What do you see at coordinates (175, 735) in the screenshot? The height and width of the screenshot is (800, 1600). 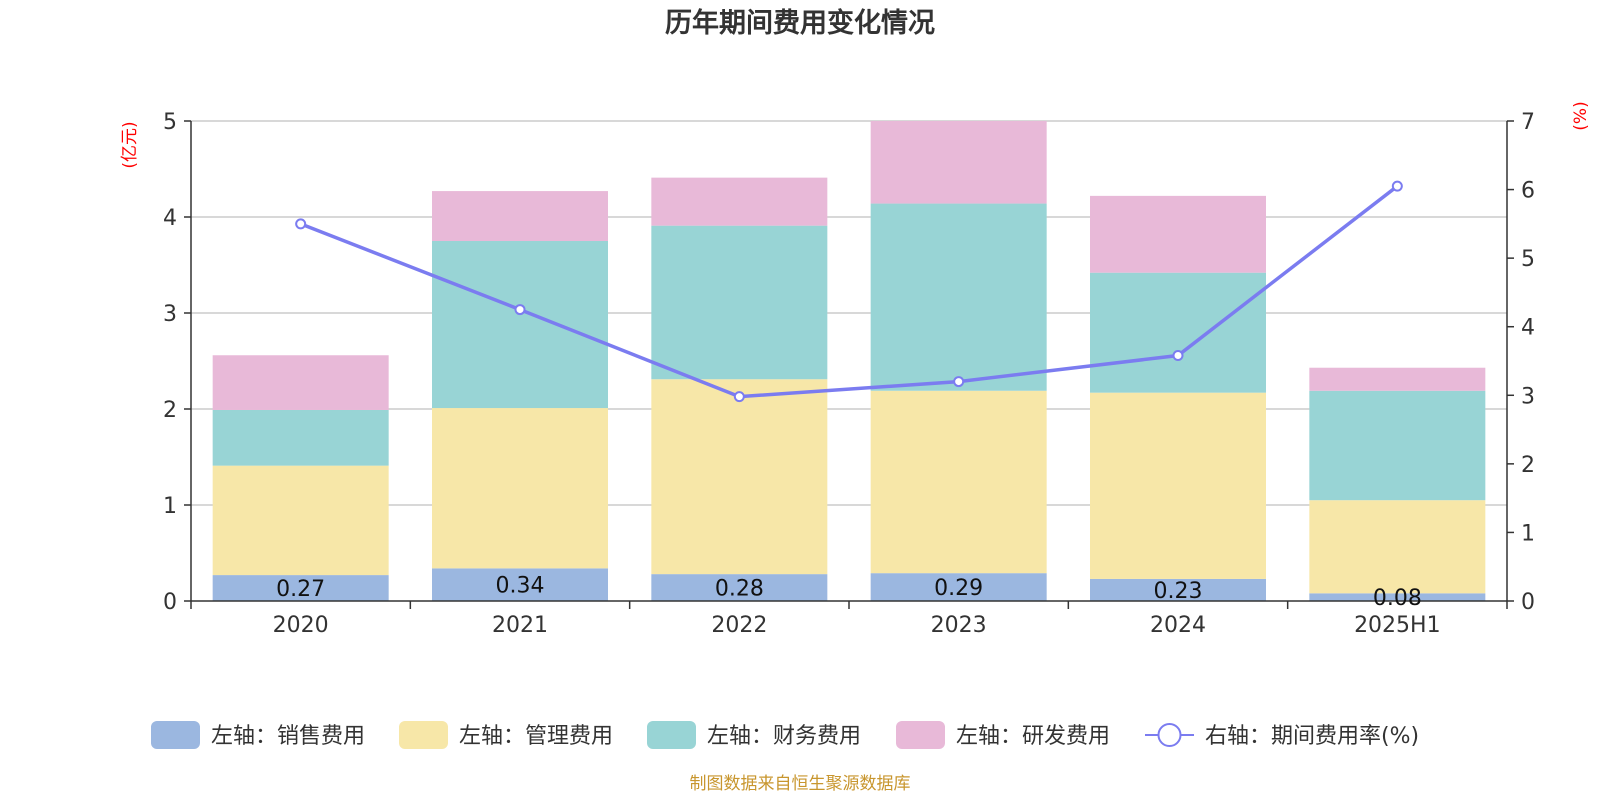 I see `legend-sales-swatch` at bounding box center [175, 735].